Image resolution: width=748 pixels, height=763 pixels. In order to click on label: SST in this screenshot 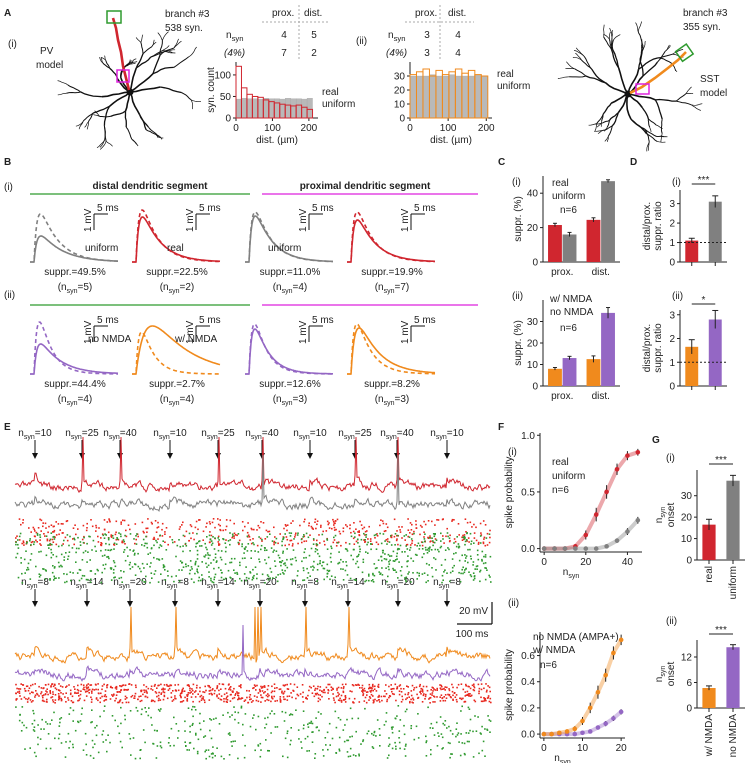, I will do `click(709, 79)`.